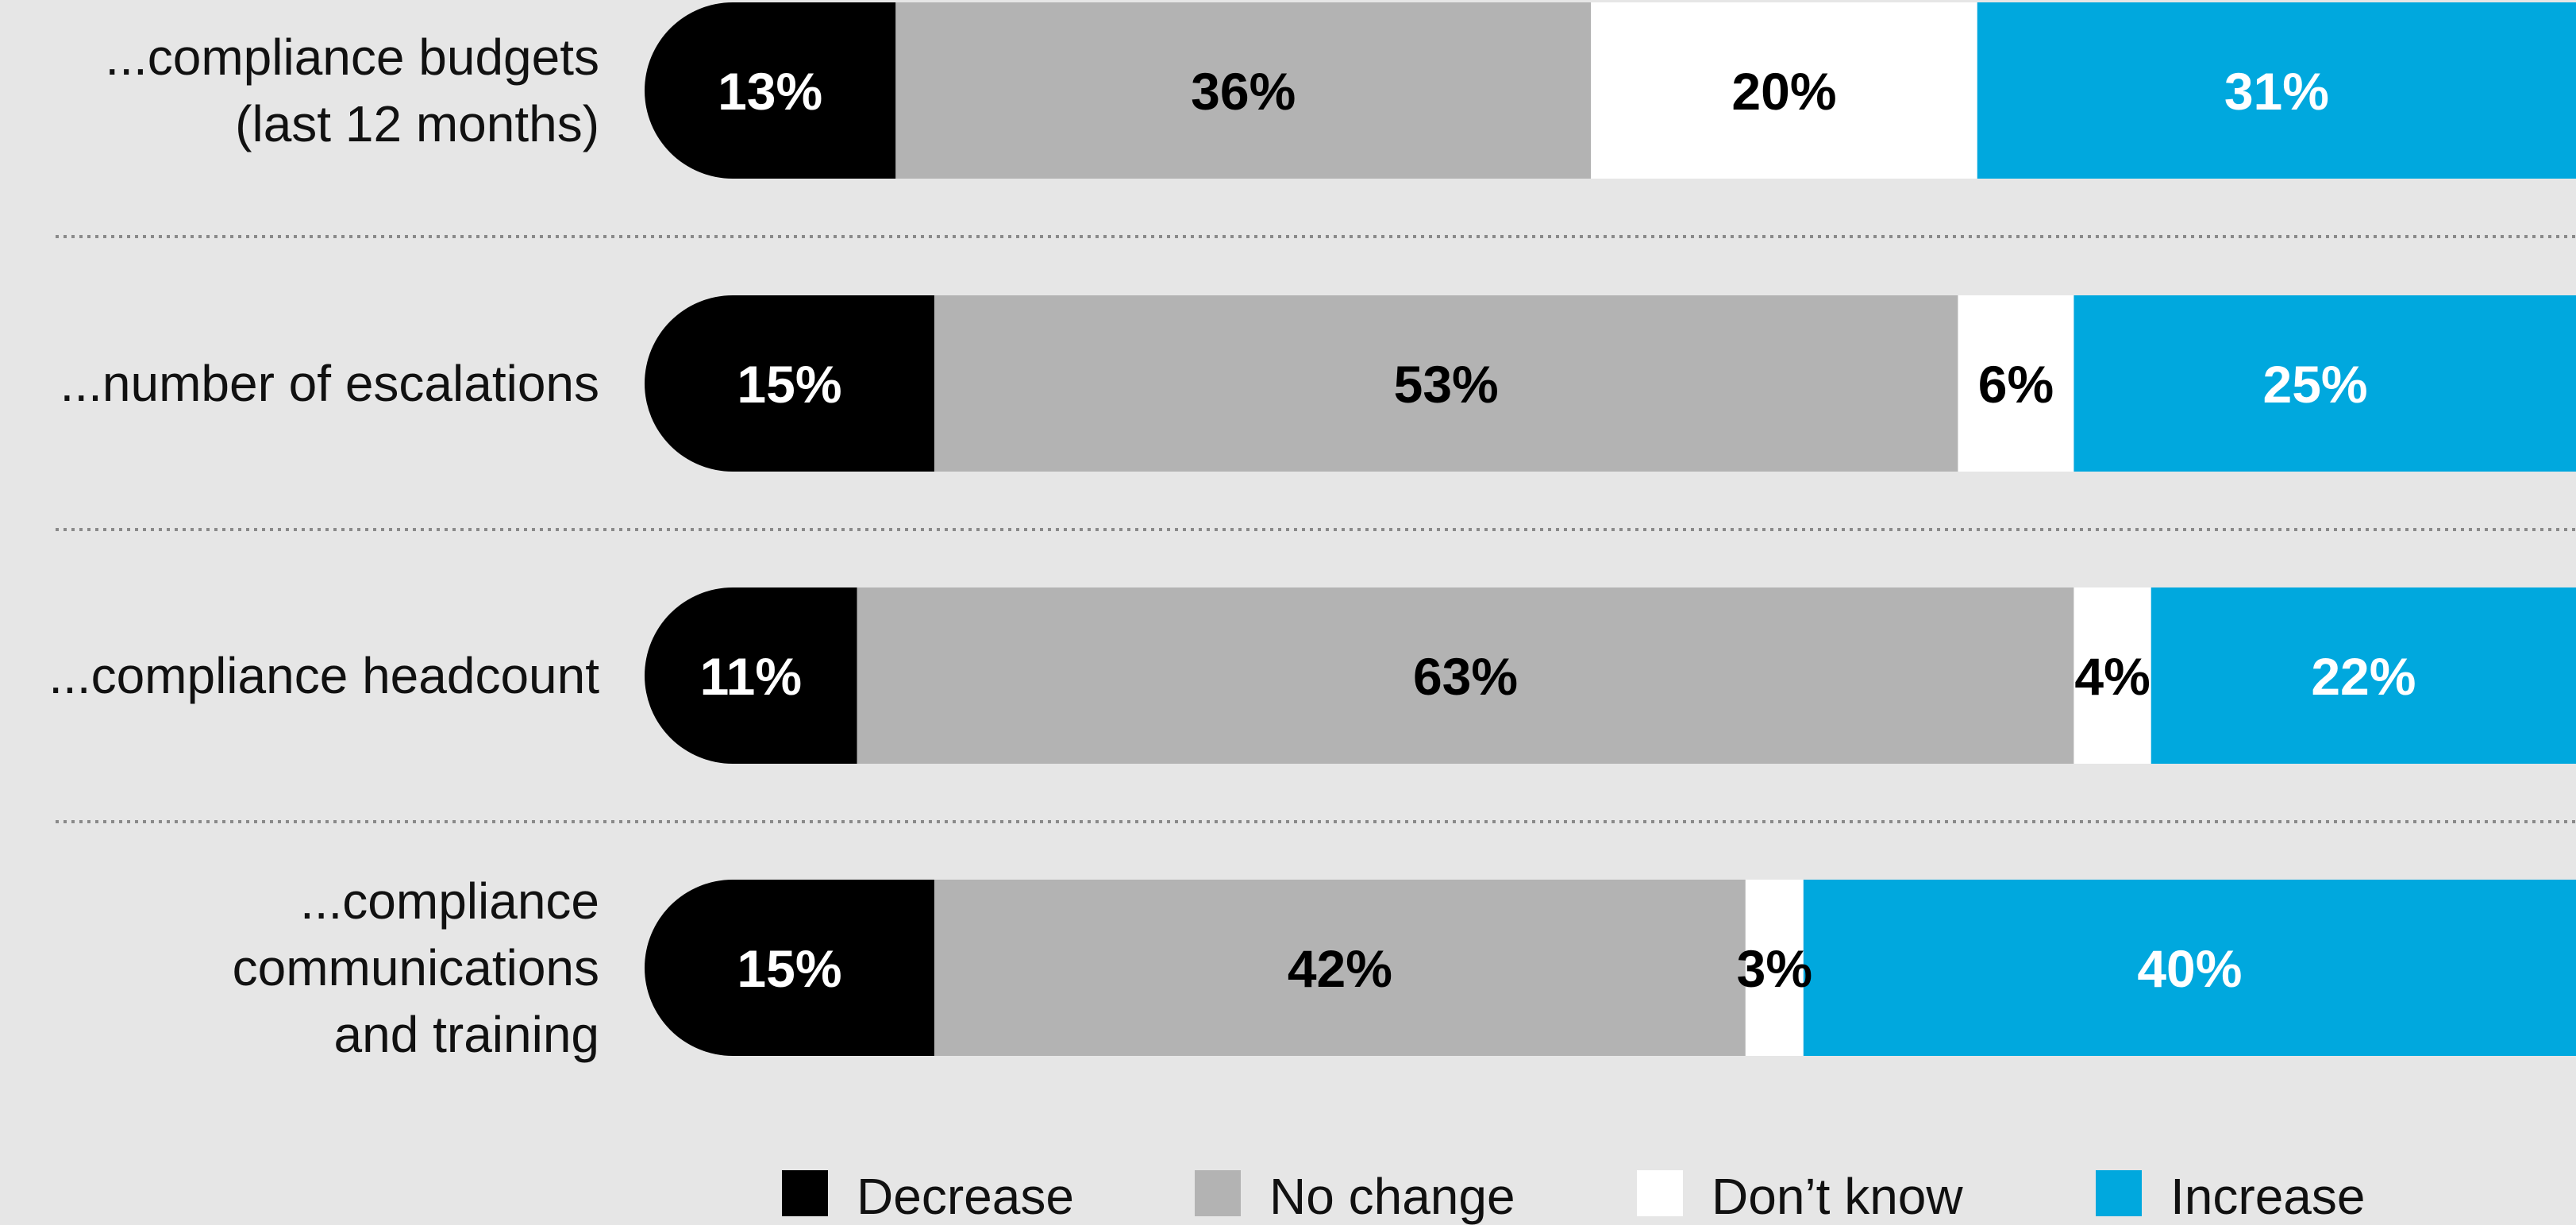 The image size is (2576, 1225). What do you see at coordinates (352, 90) in the screenshot?
I see `category-label: ...compliance budgets (last 12 months)` at bounding box center [352, 90].